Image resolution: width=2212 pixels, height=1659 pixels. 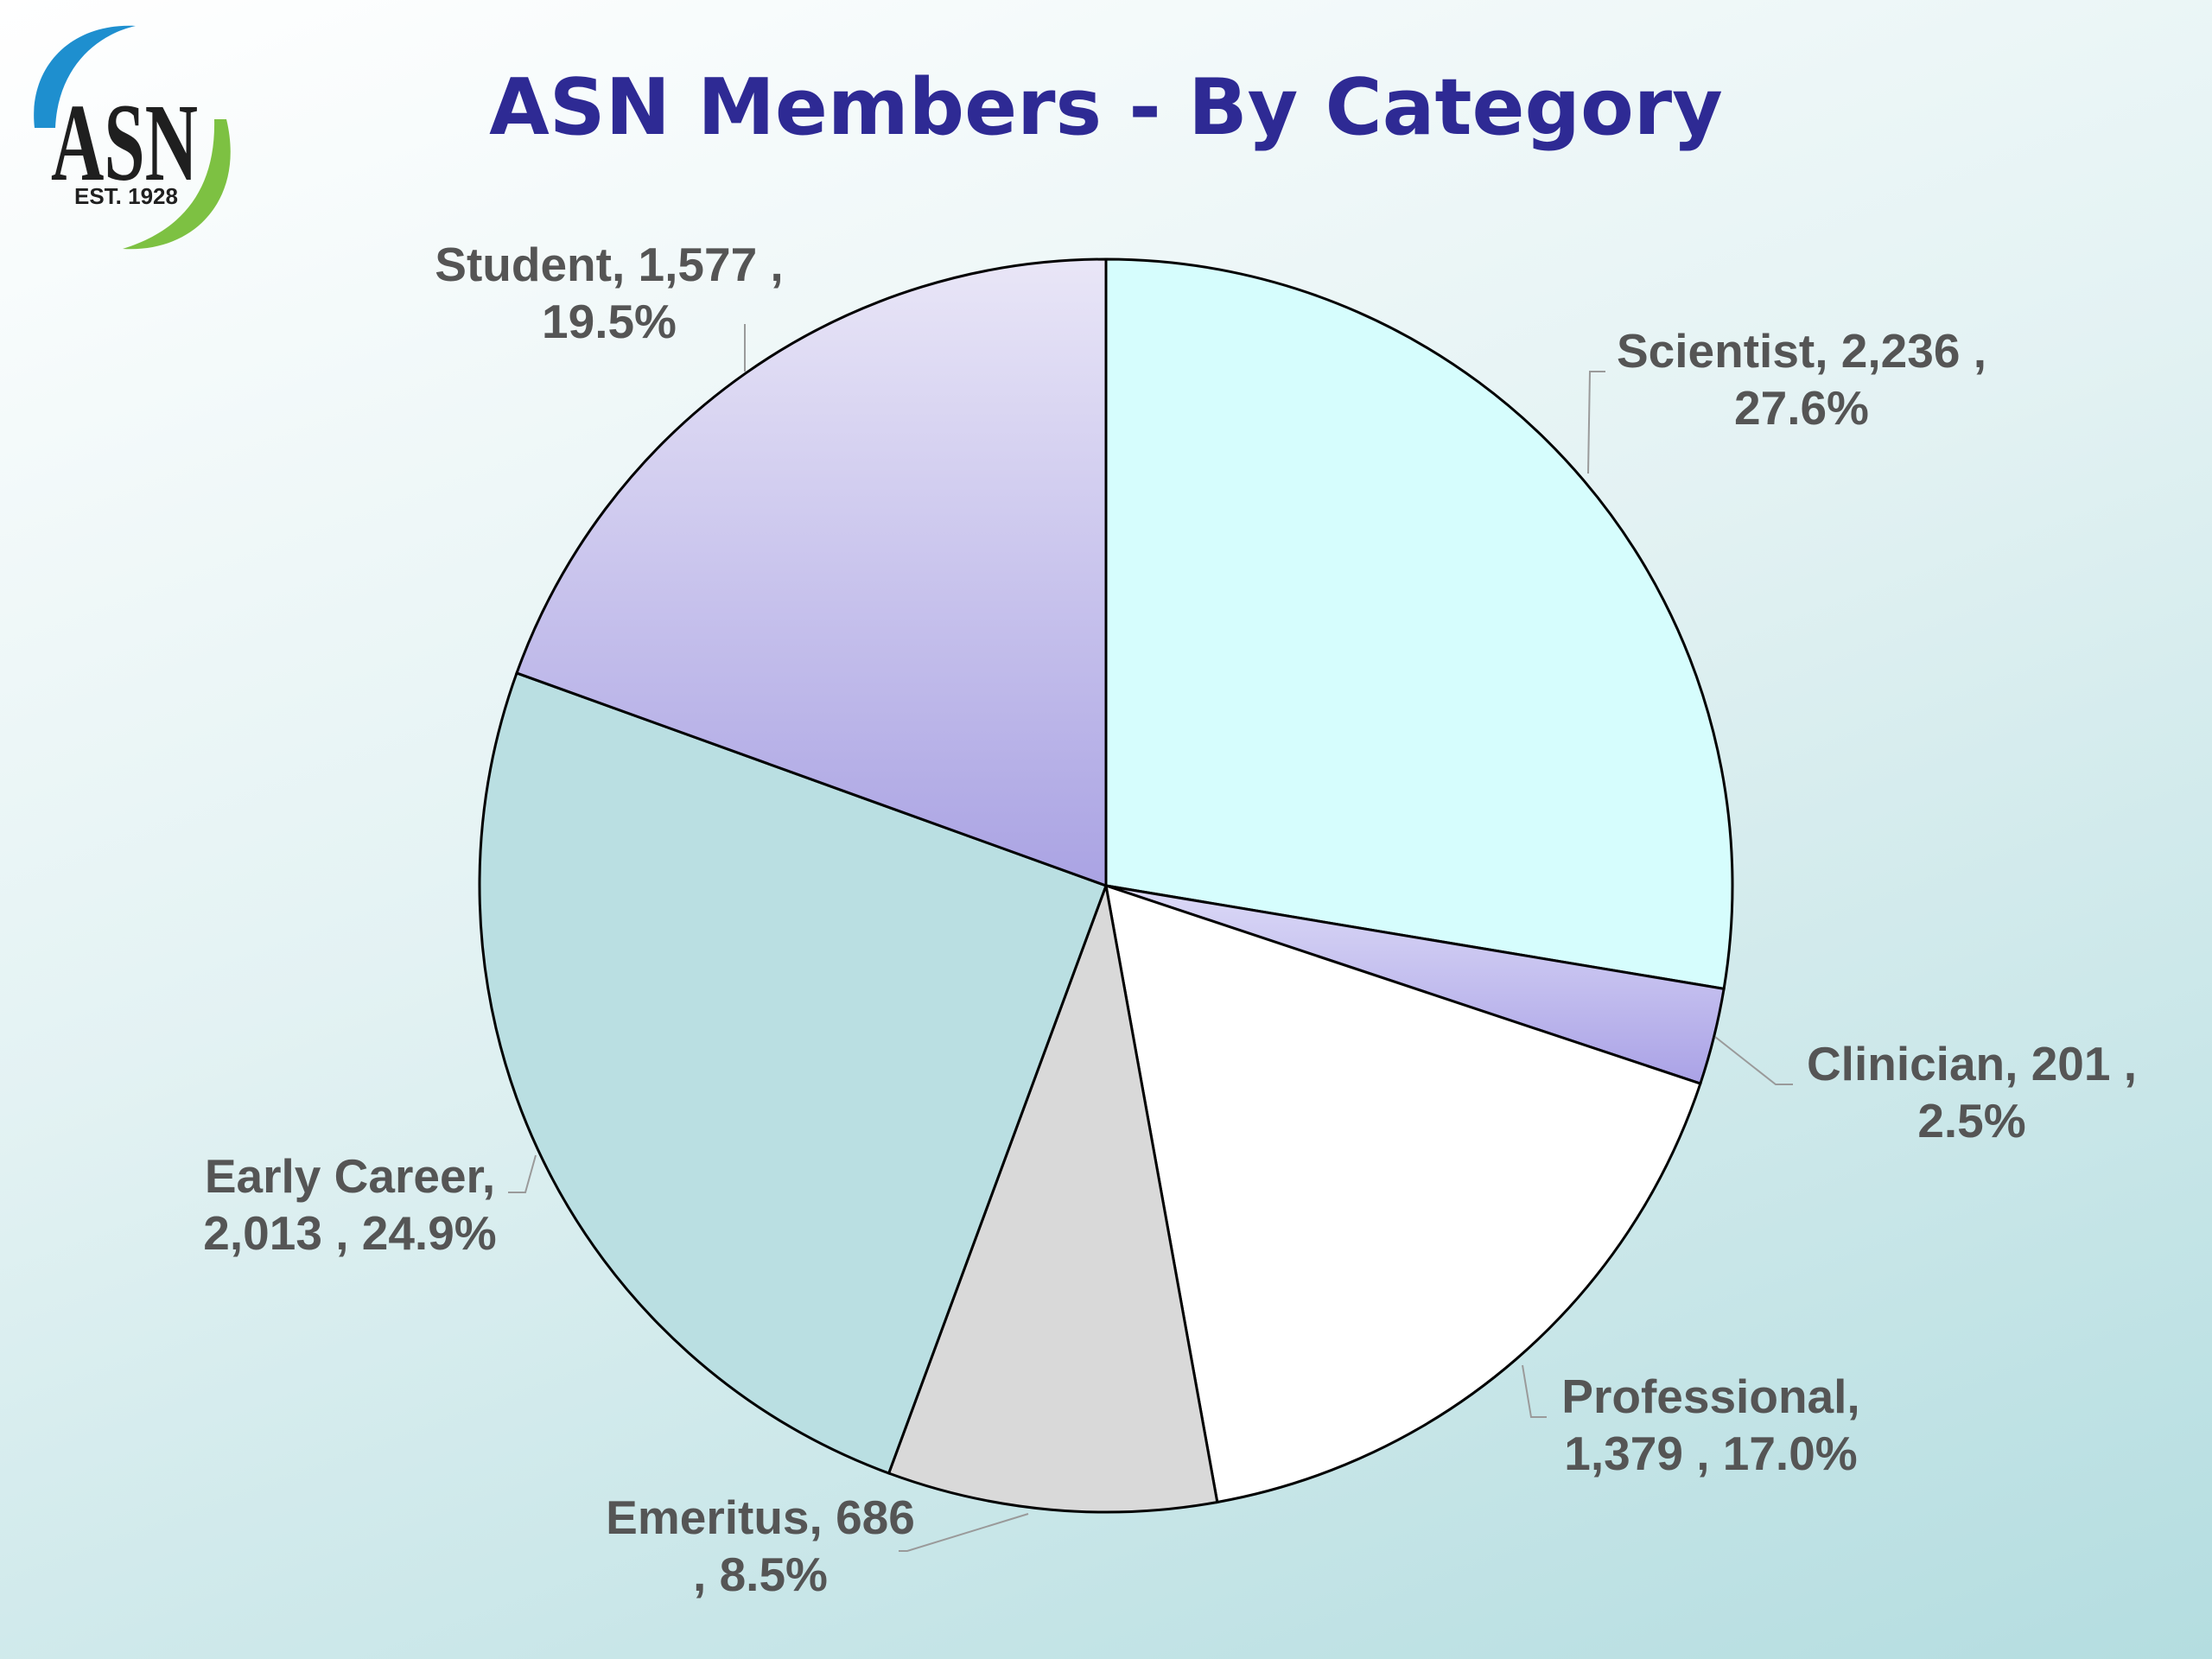 What do you see at coordinates (350, 1176) in the screenshot?
I see `data-label-line: Early Career,` at bounding box center [350, 1176].